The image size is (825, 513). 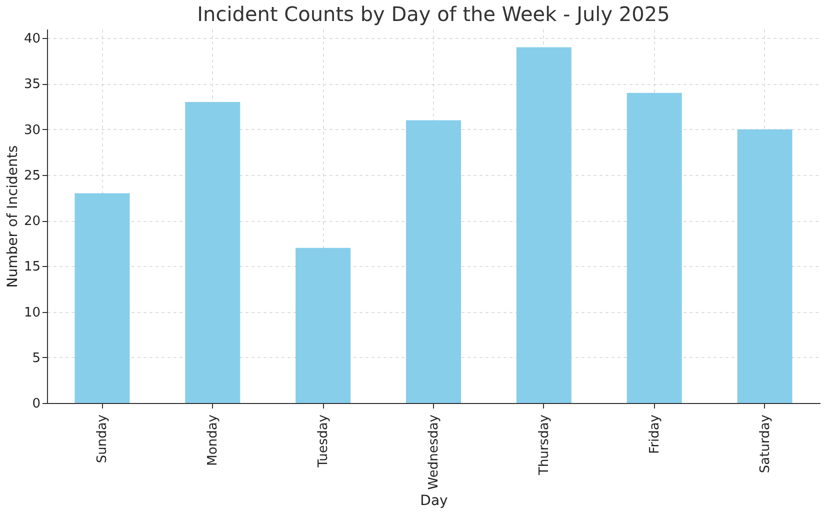 I want to click on y-tick-label: 15, so click(x=32, y=267).